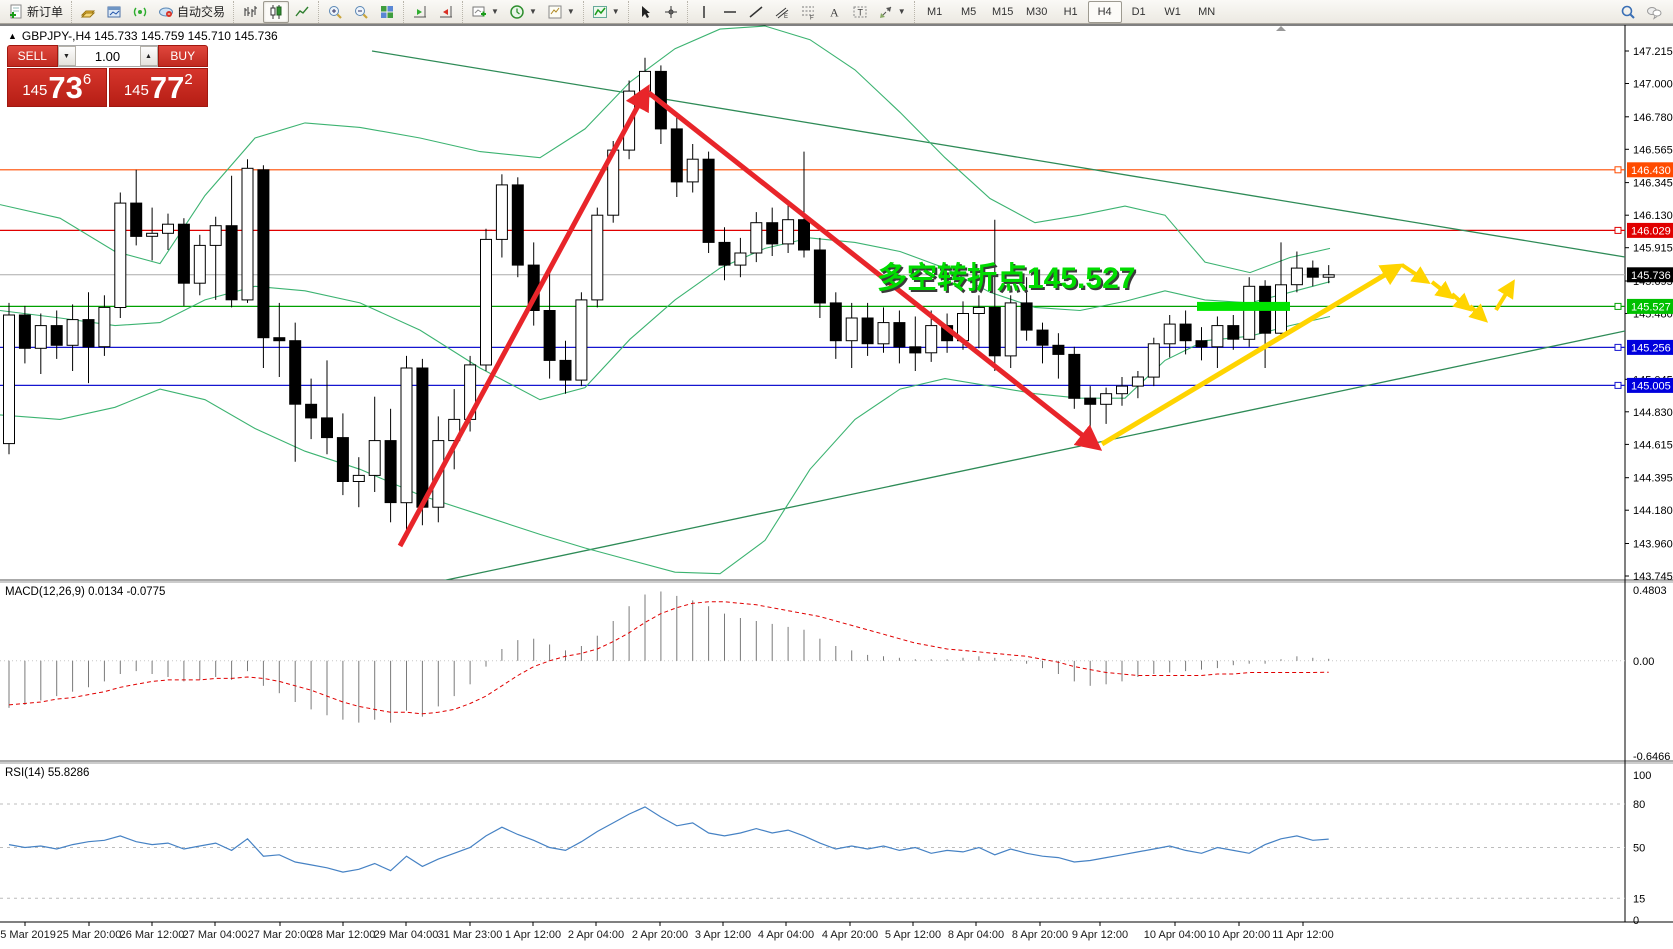 The width and height of the screenshot is (1673, 949). I want to click on toolbar-button-channel: E, so click(782, 12).